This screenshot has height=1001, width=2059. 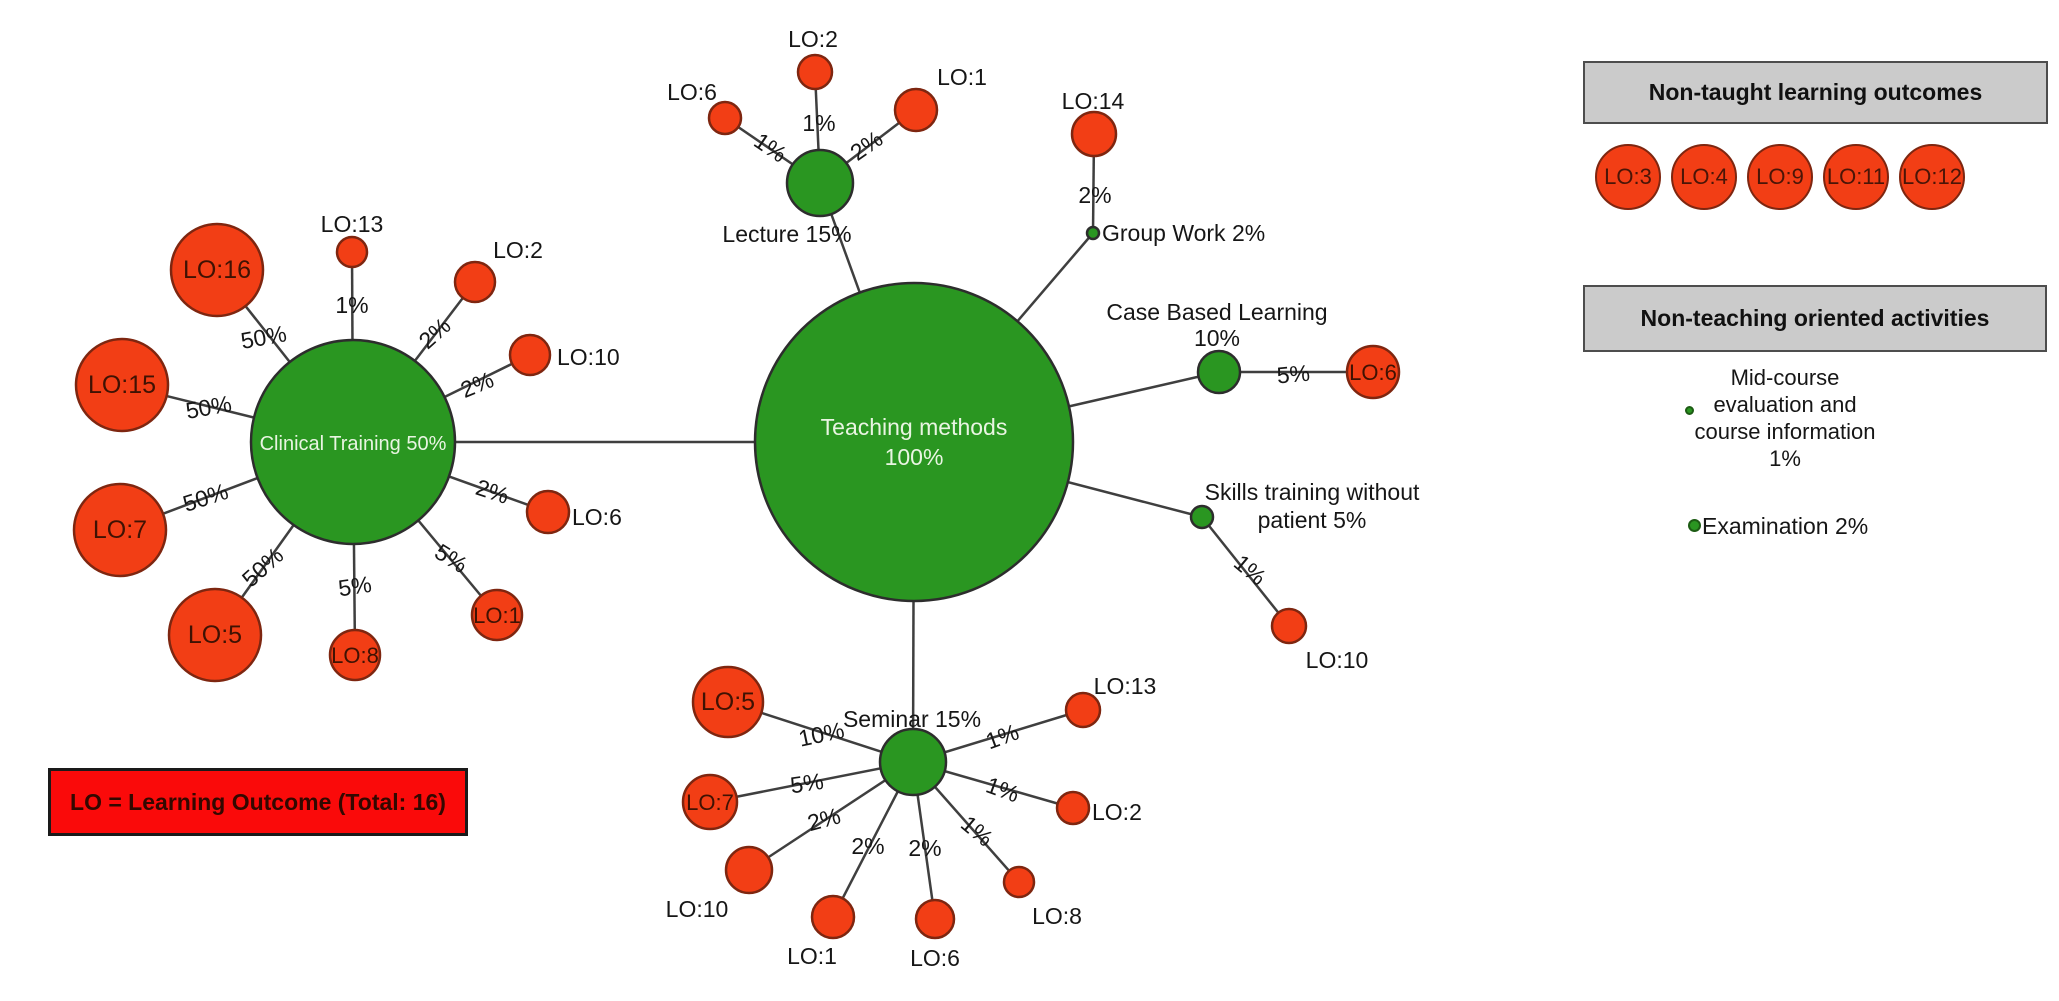 What do you see at coordinates (867, 846) in the screenshot?
I see `edge-label-seminar-s1: 2%` at bounding box center [867, 846].